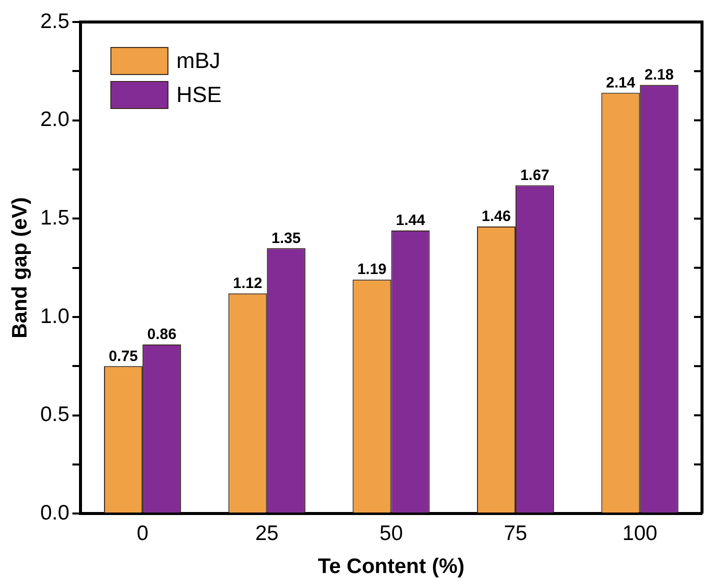 This screenshot has width=706, height=588. Describe the element at coordinates (535, 175) in the screenshot. I see `data-label: 1.67` at that location.